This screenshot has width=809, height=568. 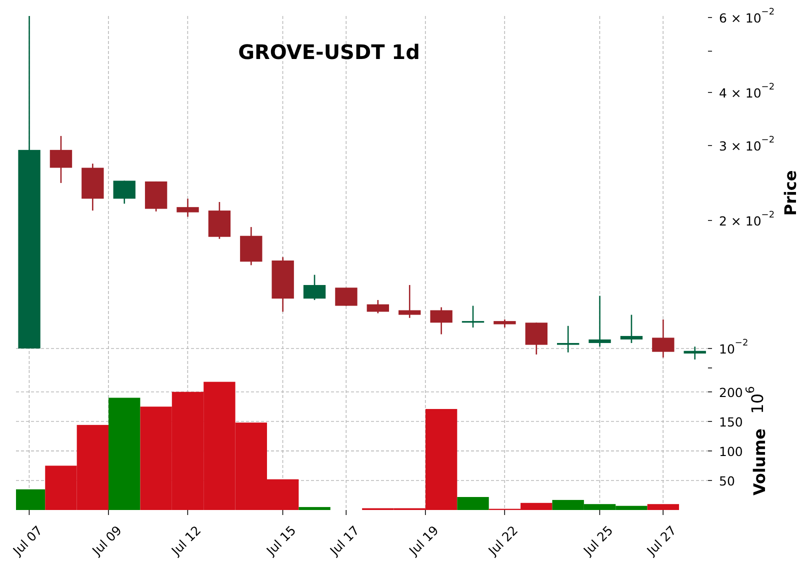 What do you see at coordinates (280, 540) in the screenshot?
I see `x-tick-label: Jul 15` at bounding box center [280, 540].